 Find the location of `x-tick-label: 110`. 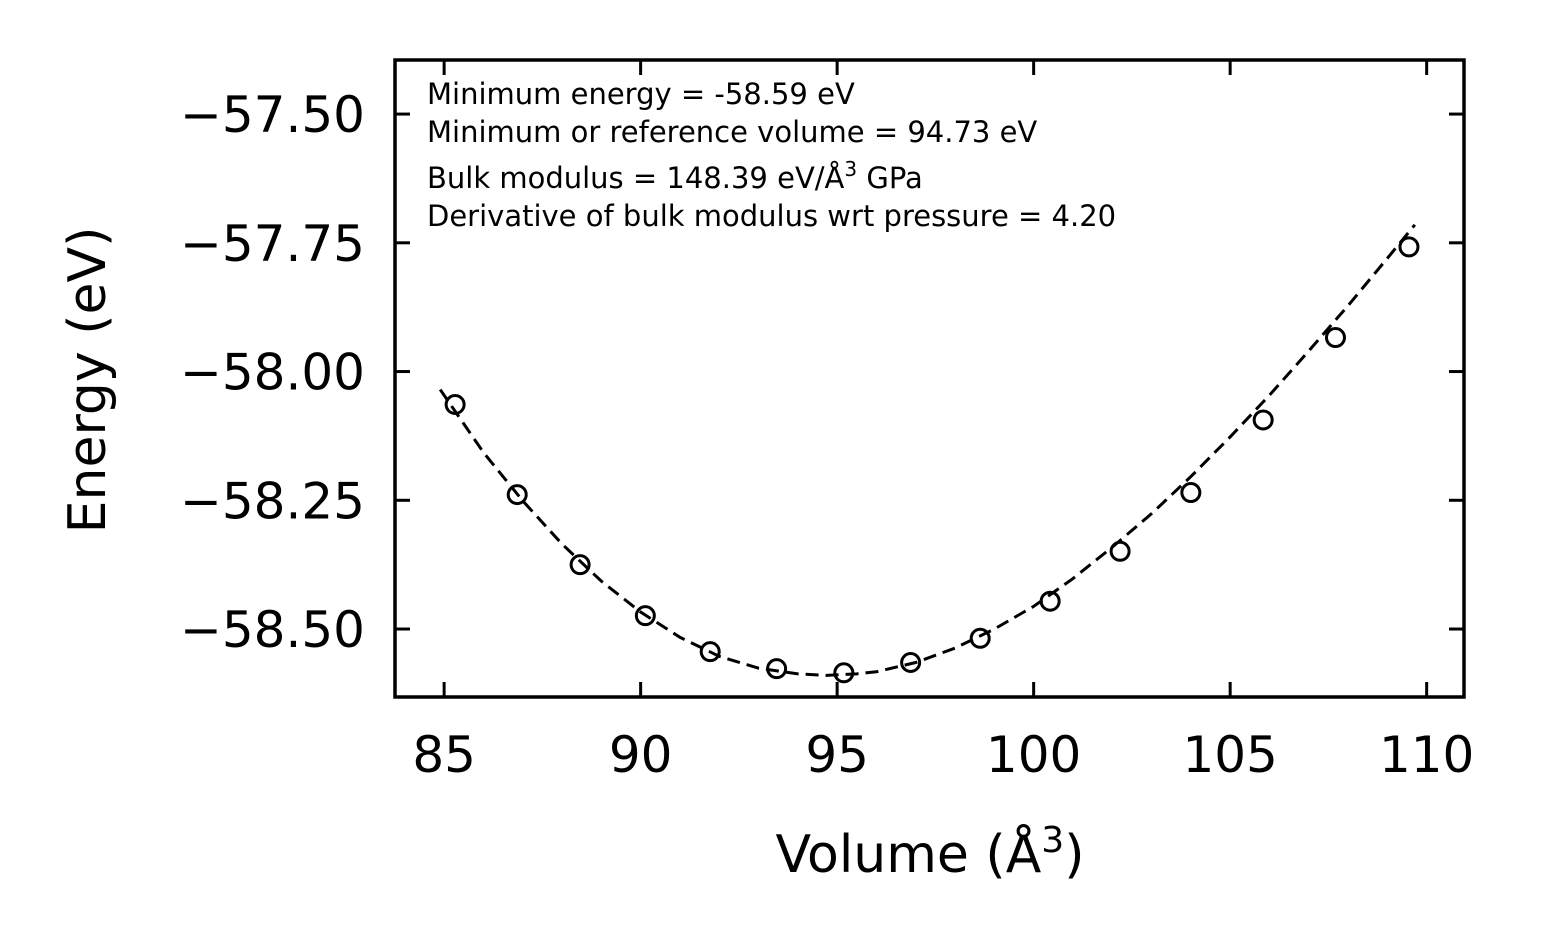

x-tick-label: 110 is located at coordinates (1426, 755).